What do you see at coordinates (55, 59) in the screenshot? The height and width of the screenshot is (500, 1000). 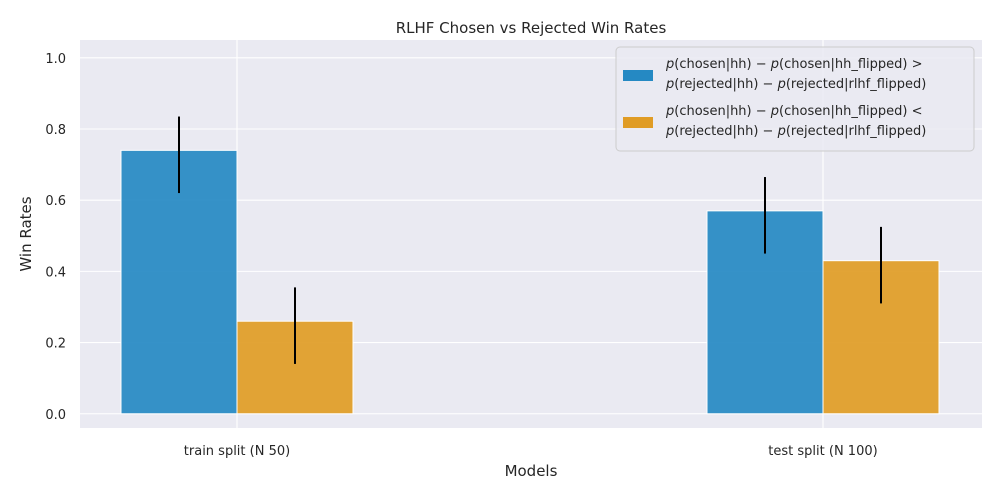 I see `y-tick-label: 1.0` at bounding box center [55, 59].